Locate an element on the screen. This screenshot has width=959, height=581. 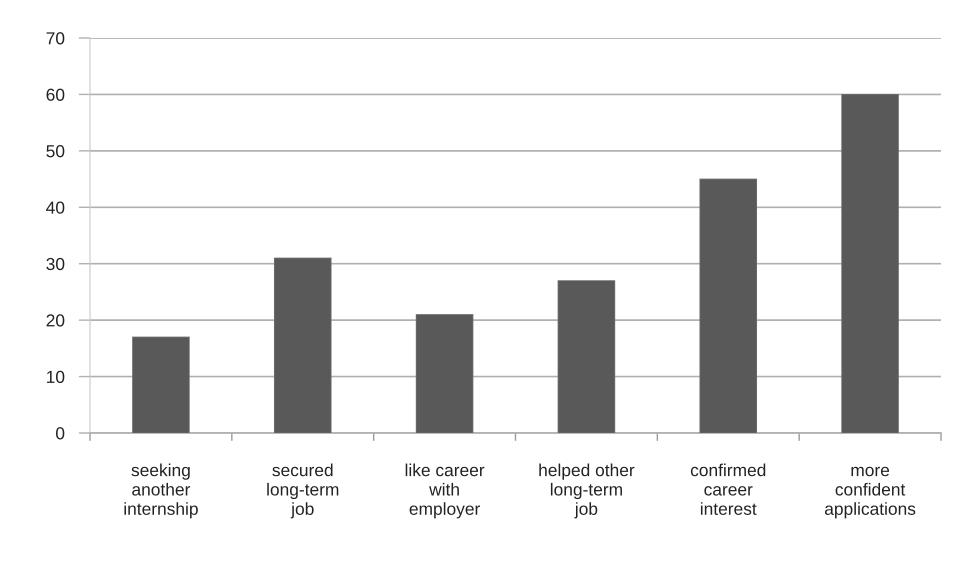
x-tick-label: seeking another internship is located at coordinates (161, 491).